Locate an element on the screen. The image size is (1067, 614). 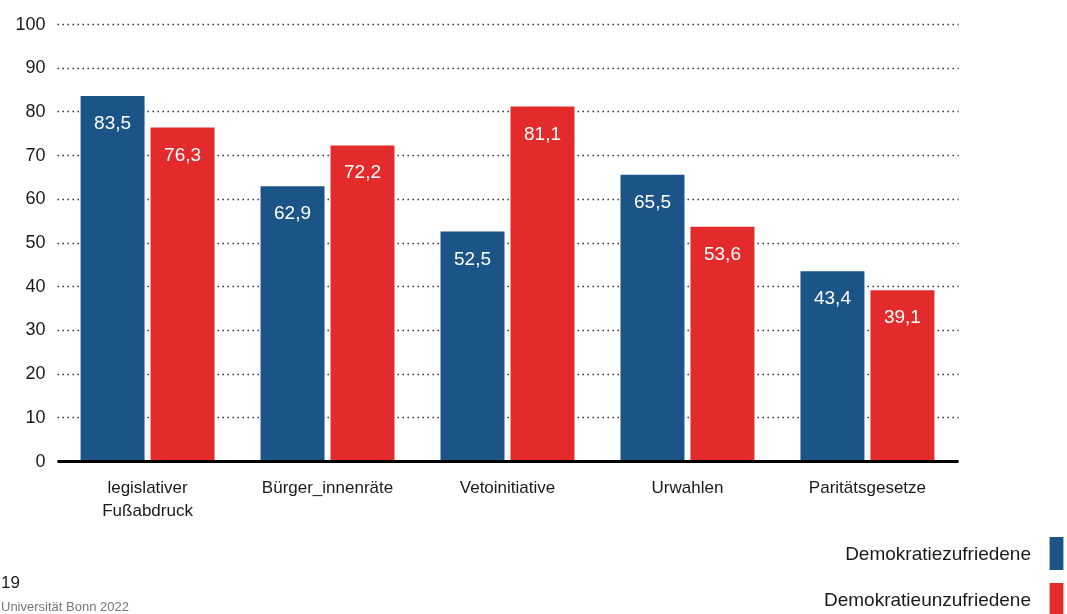
data-label: 72,2 is located at coordinates (363, 172).